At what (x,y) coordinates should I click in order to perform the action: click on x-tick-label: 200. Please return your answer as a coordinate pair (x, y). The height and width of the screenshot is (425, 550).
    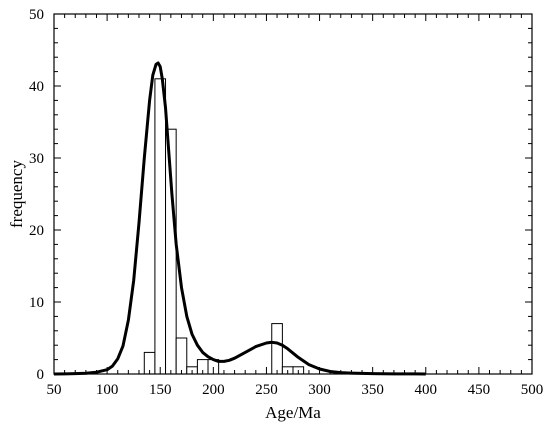
    Looking at the image, I should click on (213, 390).